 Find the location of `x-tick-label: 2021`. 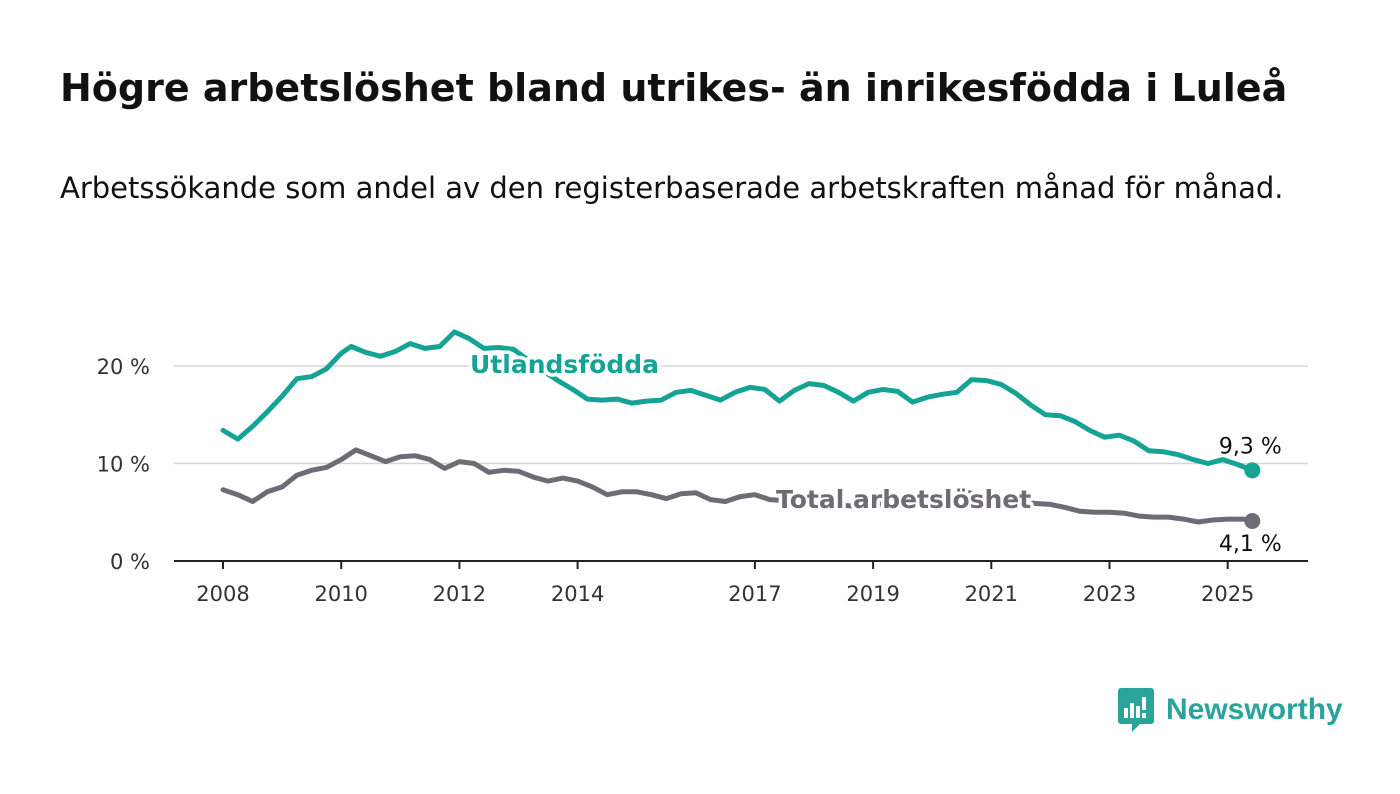

x-tick-label: 2021 is located at coordinates (991, 594).